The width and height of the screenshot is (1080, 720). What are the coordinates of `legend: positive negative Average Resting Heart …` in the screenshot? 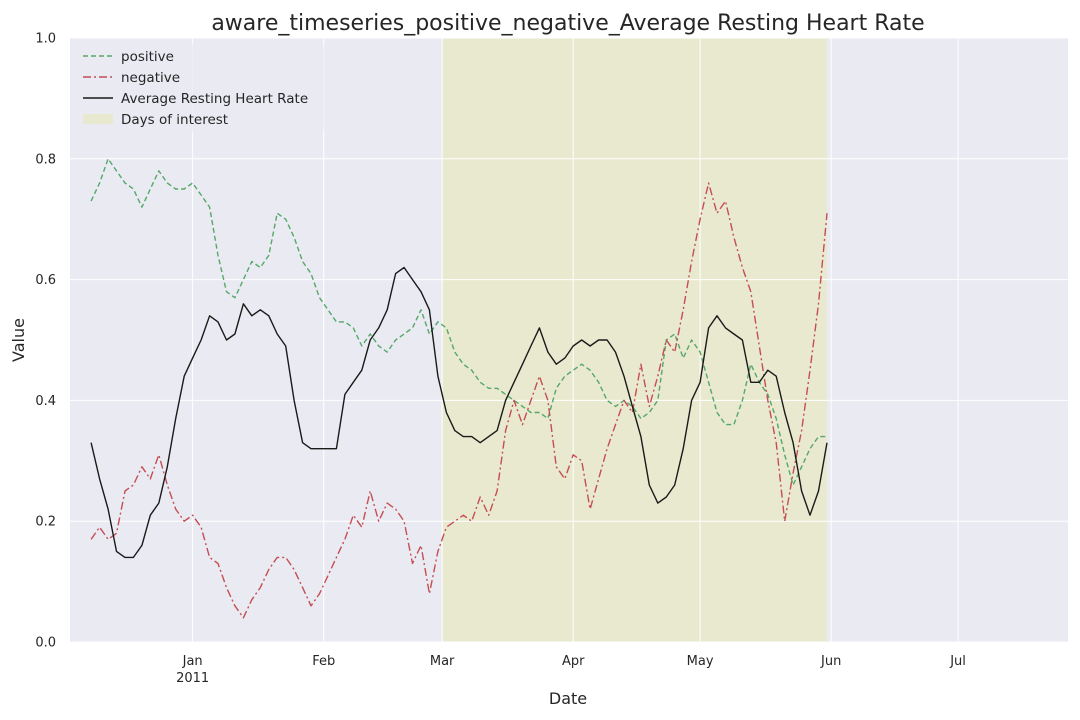 It's located at (200, 88).